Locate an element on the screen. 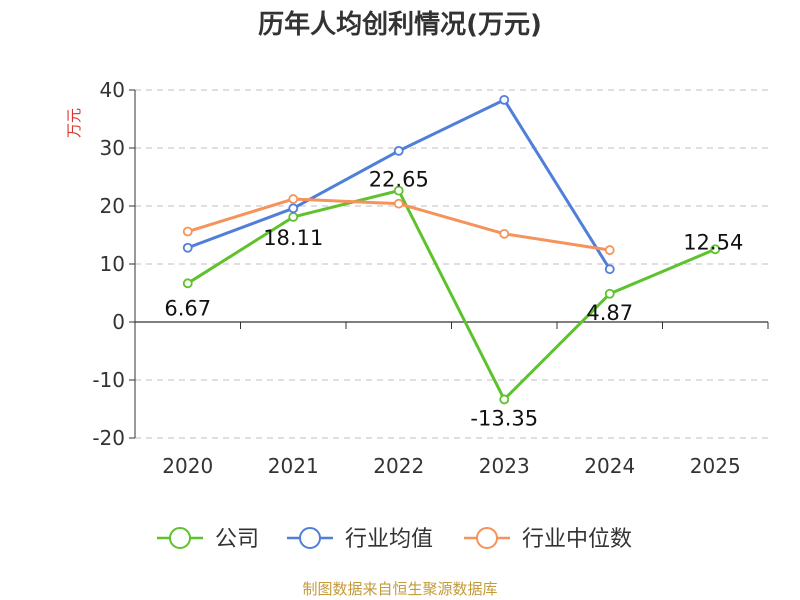  data-label: 22.65 is located at coordinates (399, 180).